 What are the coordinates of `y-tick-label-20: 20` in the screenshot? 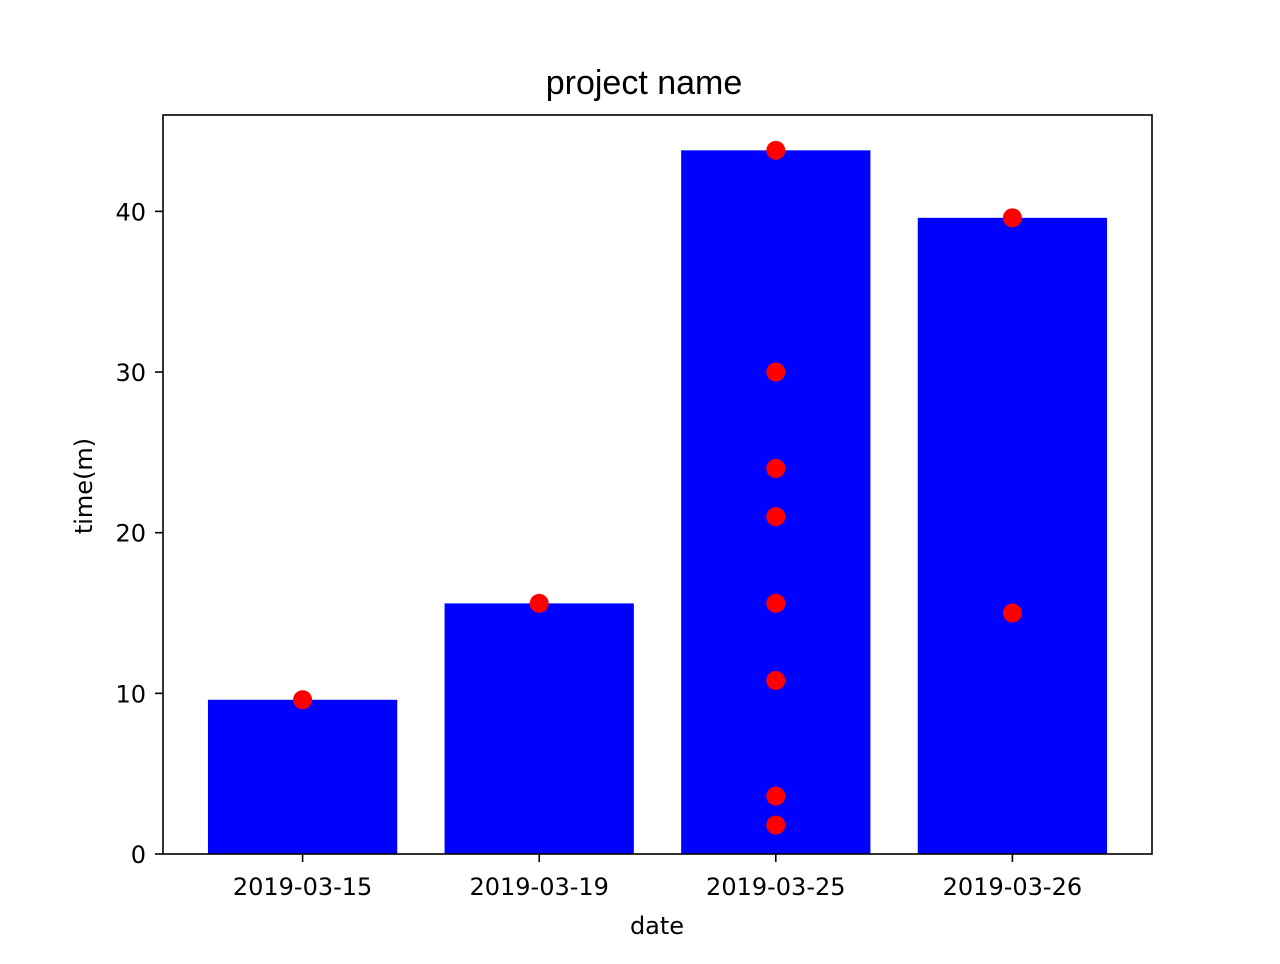 It's located at (130, 534).